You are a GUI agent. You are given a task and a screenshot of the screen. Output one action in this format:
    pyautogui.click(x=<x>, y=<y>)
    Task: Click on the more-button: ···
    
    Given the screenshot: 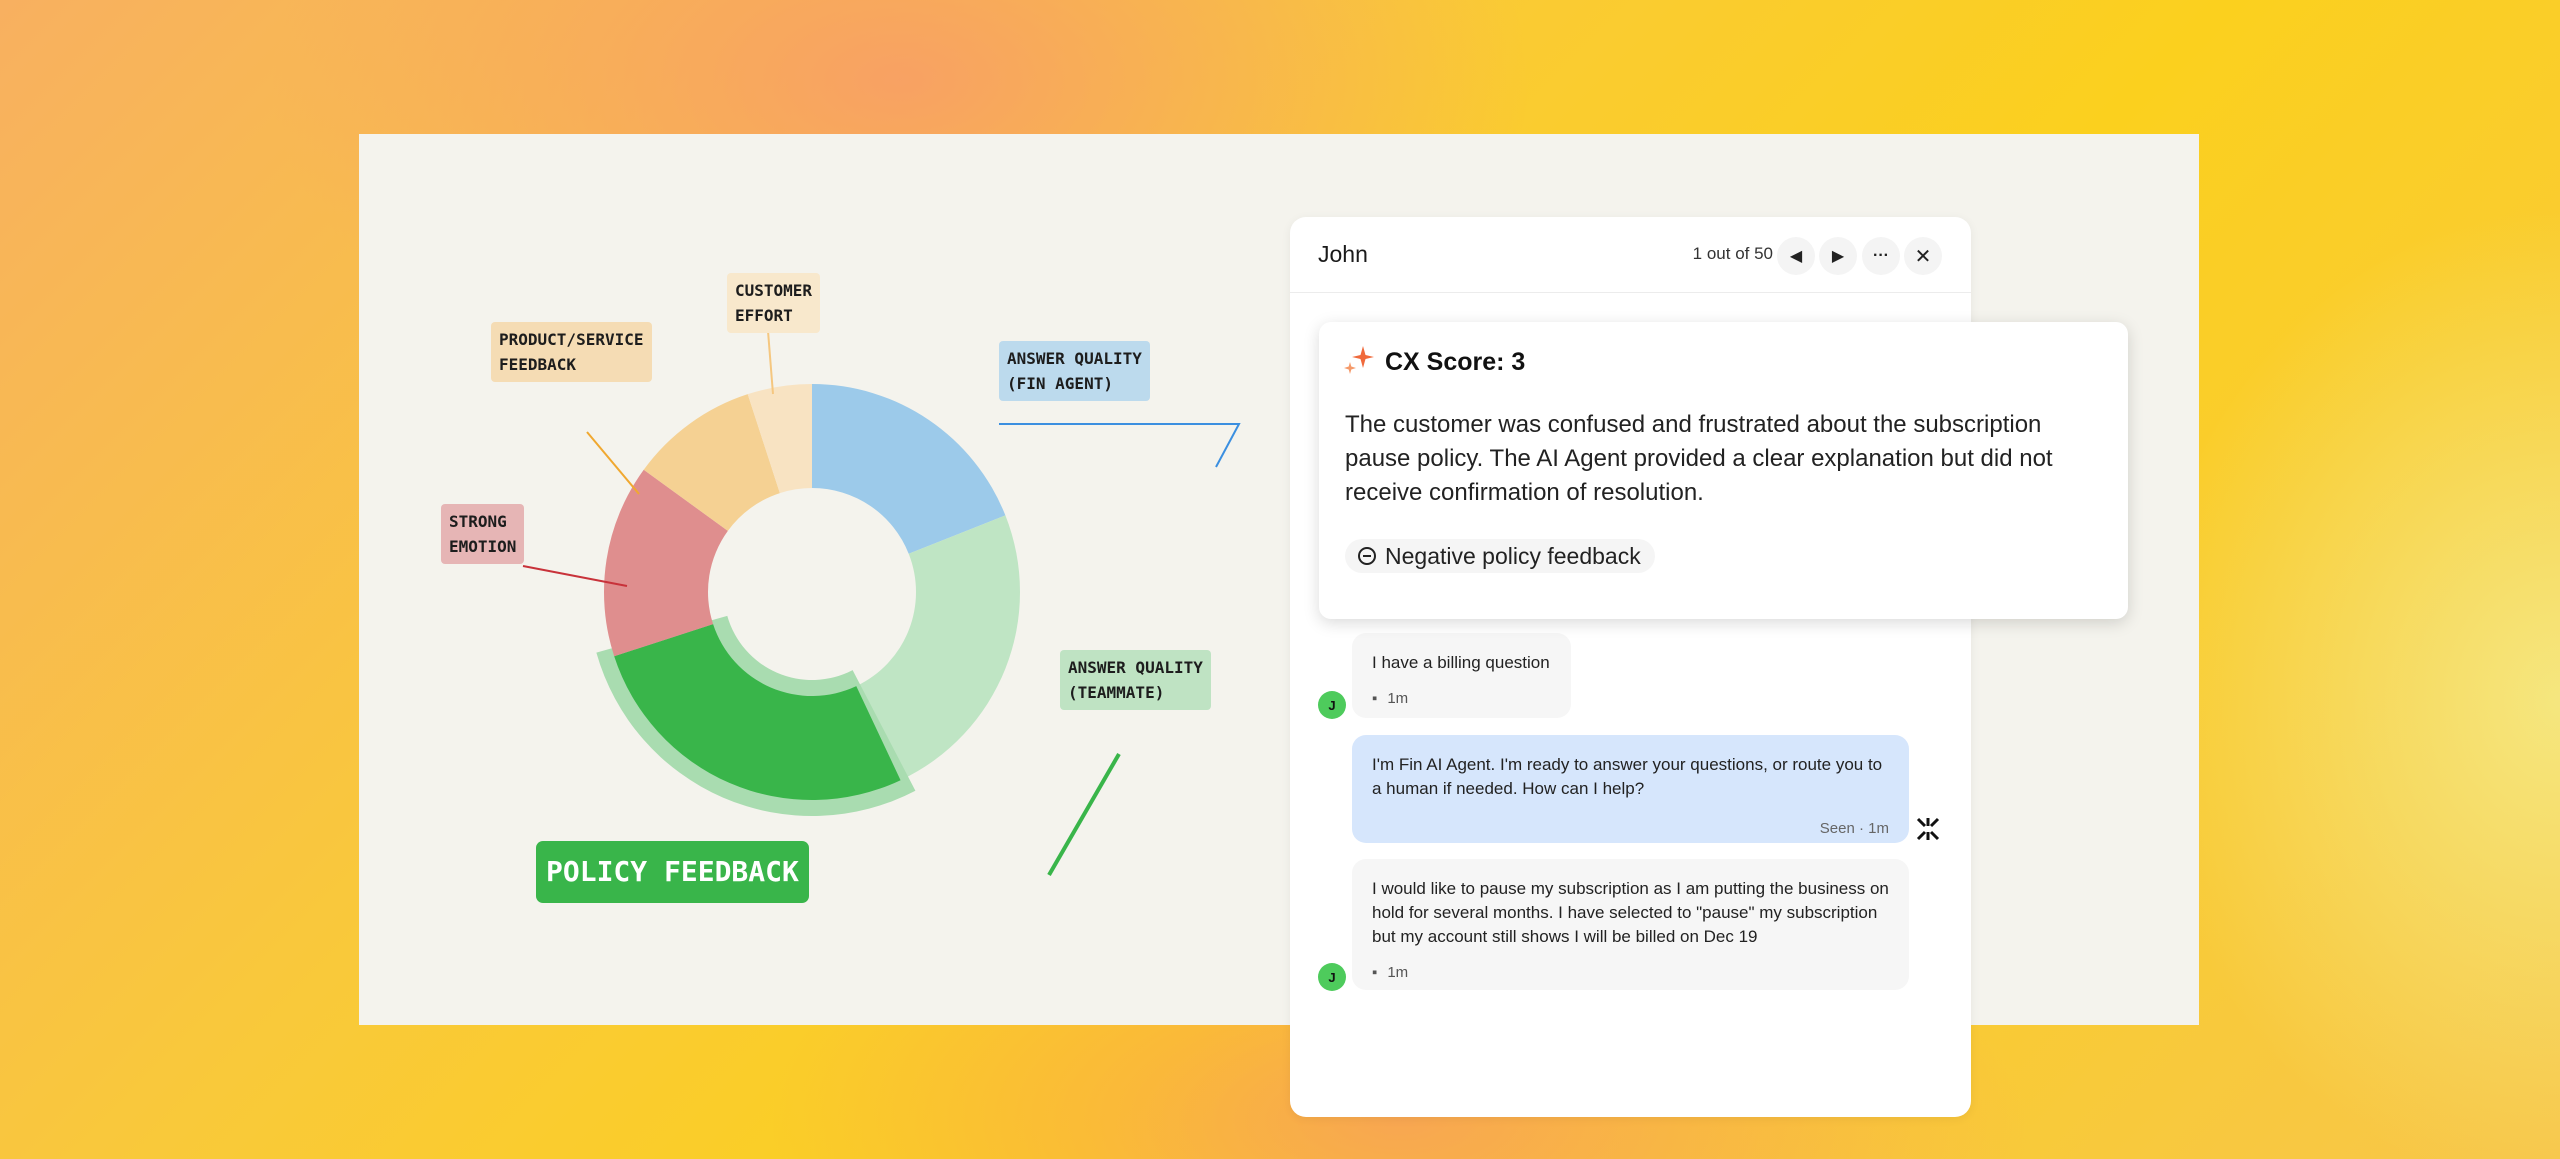 What is the action you would take?
    pyautogui.click(x=1881, y=256)
    